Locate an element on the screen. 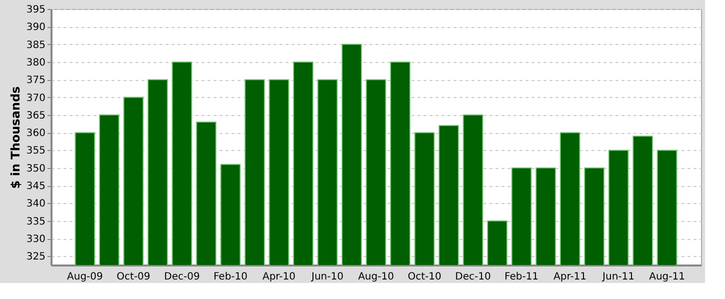  y-tick-label: 385 is located at coordinates (36, 45).